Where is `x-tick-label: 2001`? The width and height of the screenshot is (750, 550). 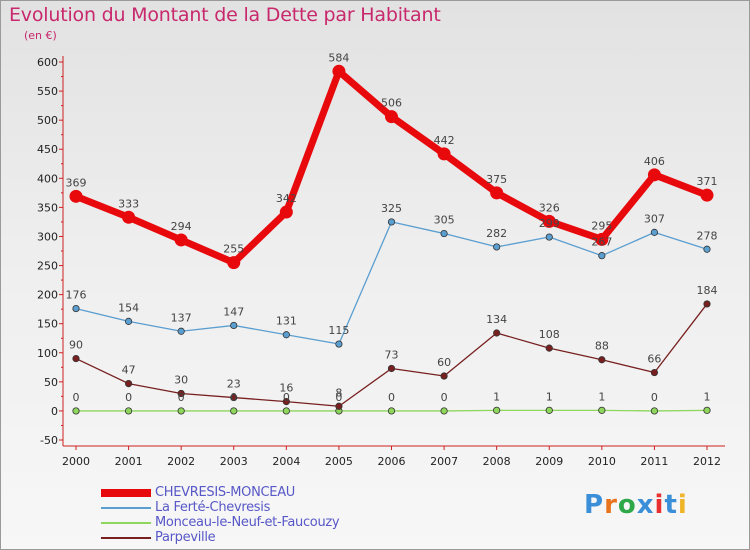
x-tick-label: 2001 is located at coordinates (129, 461).